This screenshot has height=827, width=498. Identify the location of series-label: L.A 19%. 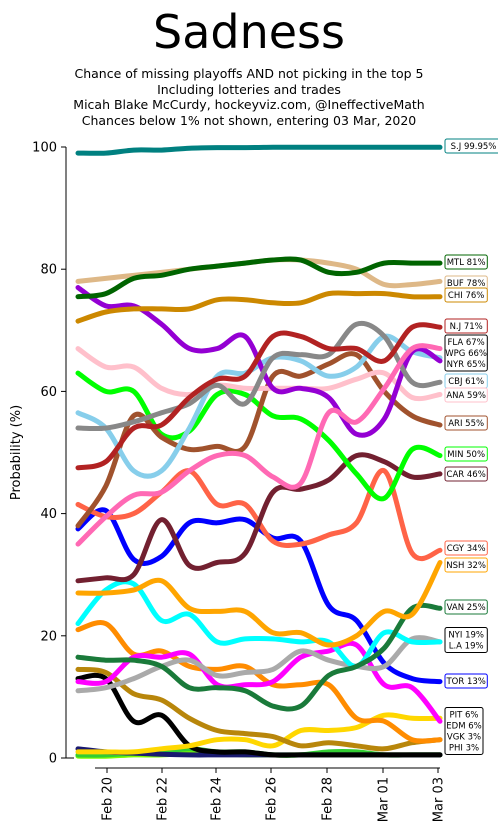
(466, 647).